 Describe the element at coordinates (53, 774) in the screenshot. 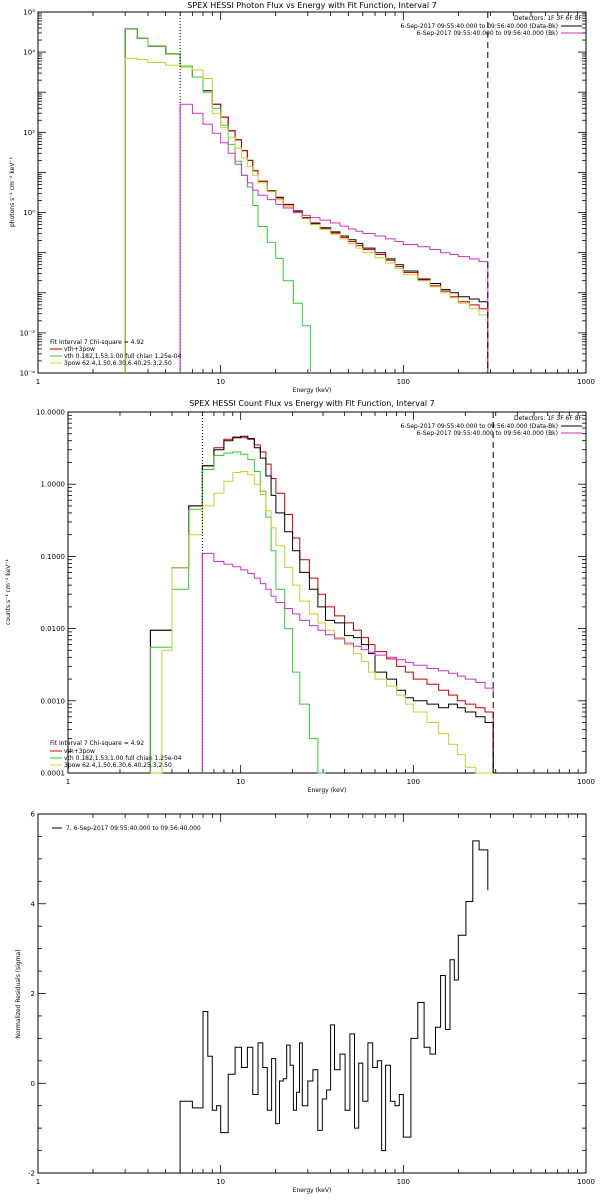

I see `y-tick-label: 0.0001` at that location.